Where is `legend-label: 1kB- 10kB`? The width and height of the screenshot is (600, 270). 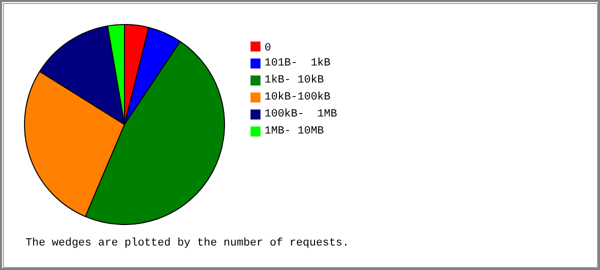
legend-label: 1kB- 10kB is located at coordinates (294, 80).